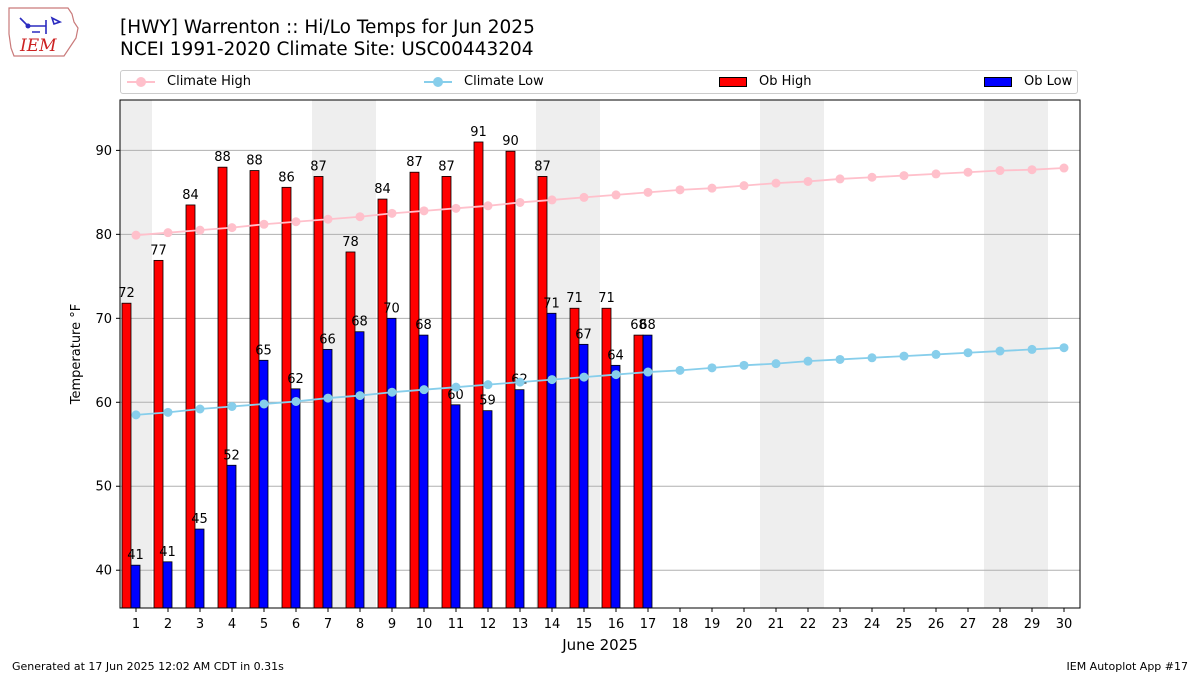 The image size is (1200, 675). What do you see at coordinates (551, 303) in the screenshot?
I see `ob-low-label-14: 71` at bounding box center [551, 303].